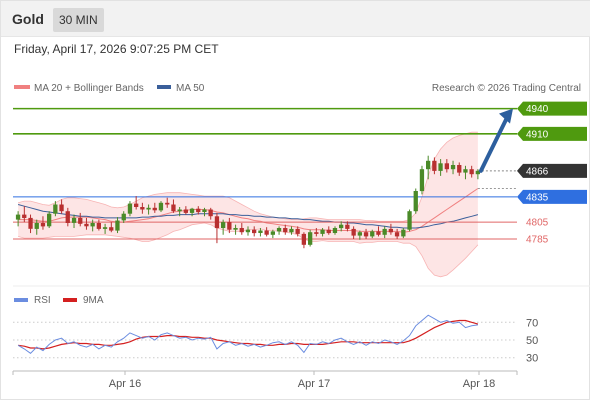 Image resolution: width=590 pixels, height=400 pixels. What do you see at coordinates (532, 341) in the screenshot?
I see `rsi-tick-label-50: 50` at bounding box center [532, 341].